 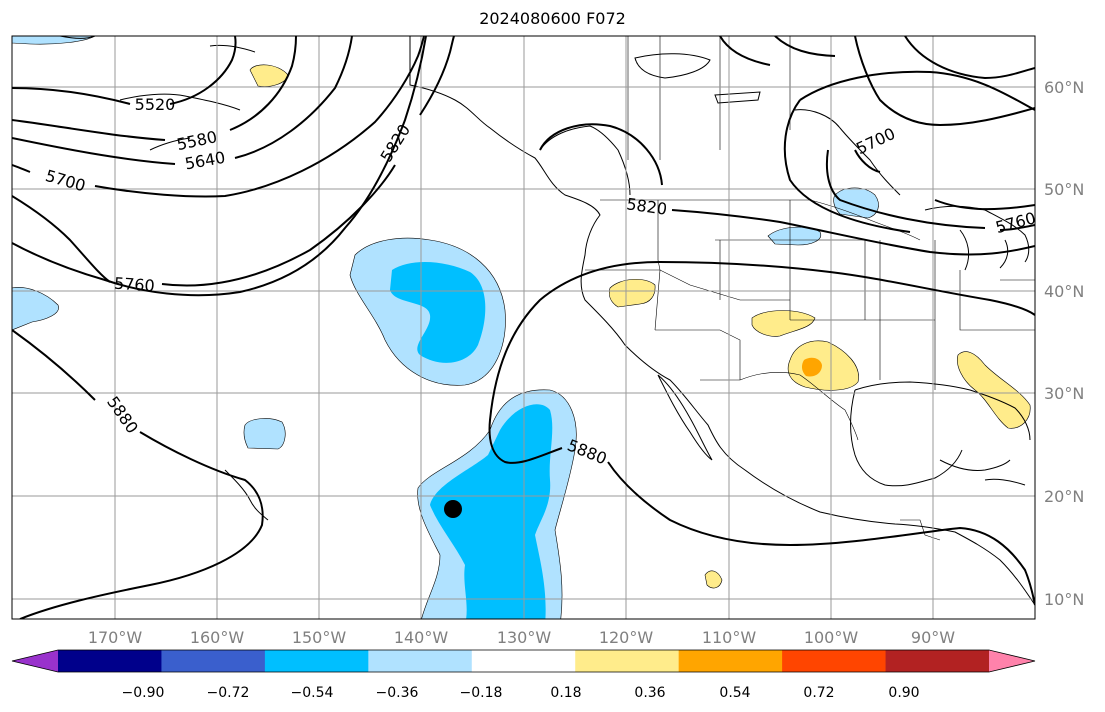 What do you see at coordinates (565, 693) in the screenshot?
I see `colorbar-tick-label: 0.18` at bounding box center [565, 693].